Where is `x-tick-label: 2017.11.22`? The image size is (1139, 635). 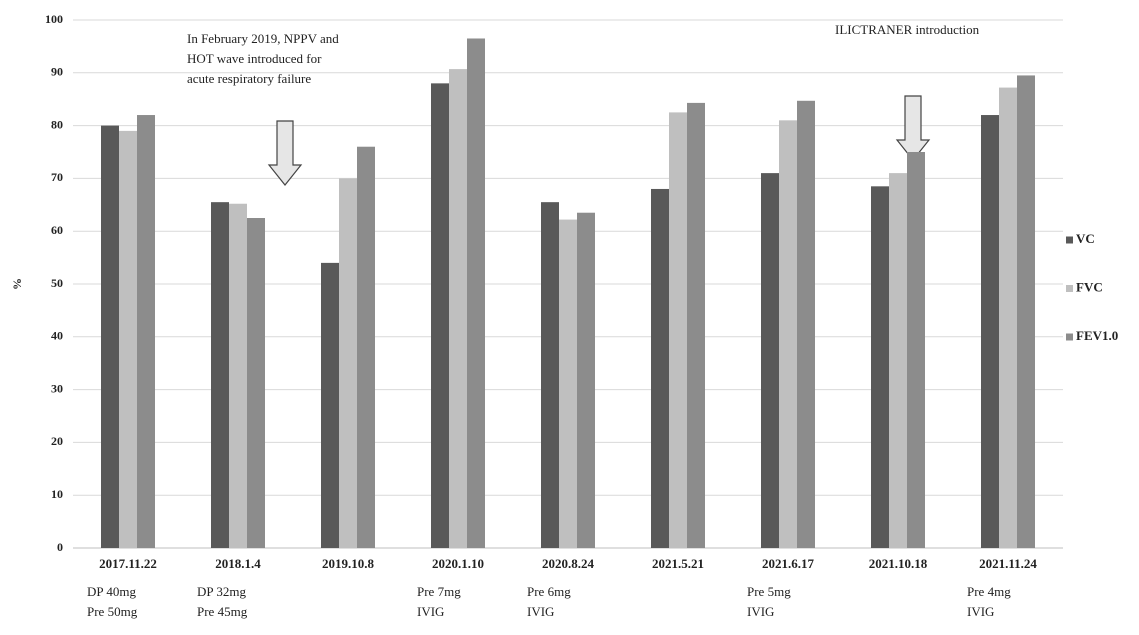 x-tick-label: 2017.11.22 is located at coordinates (128, 563).